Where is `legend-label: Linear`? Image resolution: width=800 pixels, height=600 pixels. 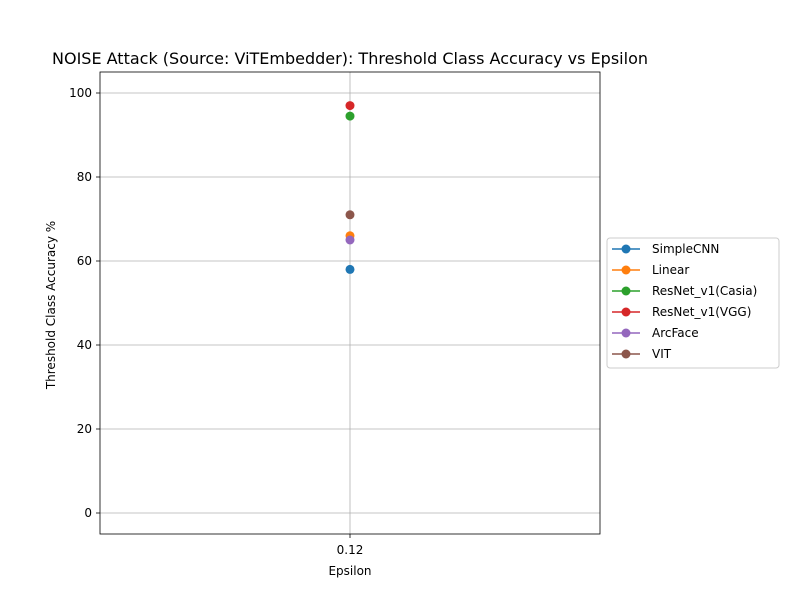 legend-label: Linear is located at coordinates (670, 270).